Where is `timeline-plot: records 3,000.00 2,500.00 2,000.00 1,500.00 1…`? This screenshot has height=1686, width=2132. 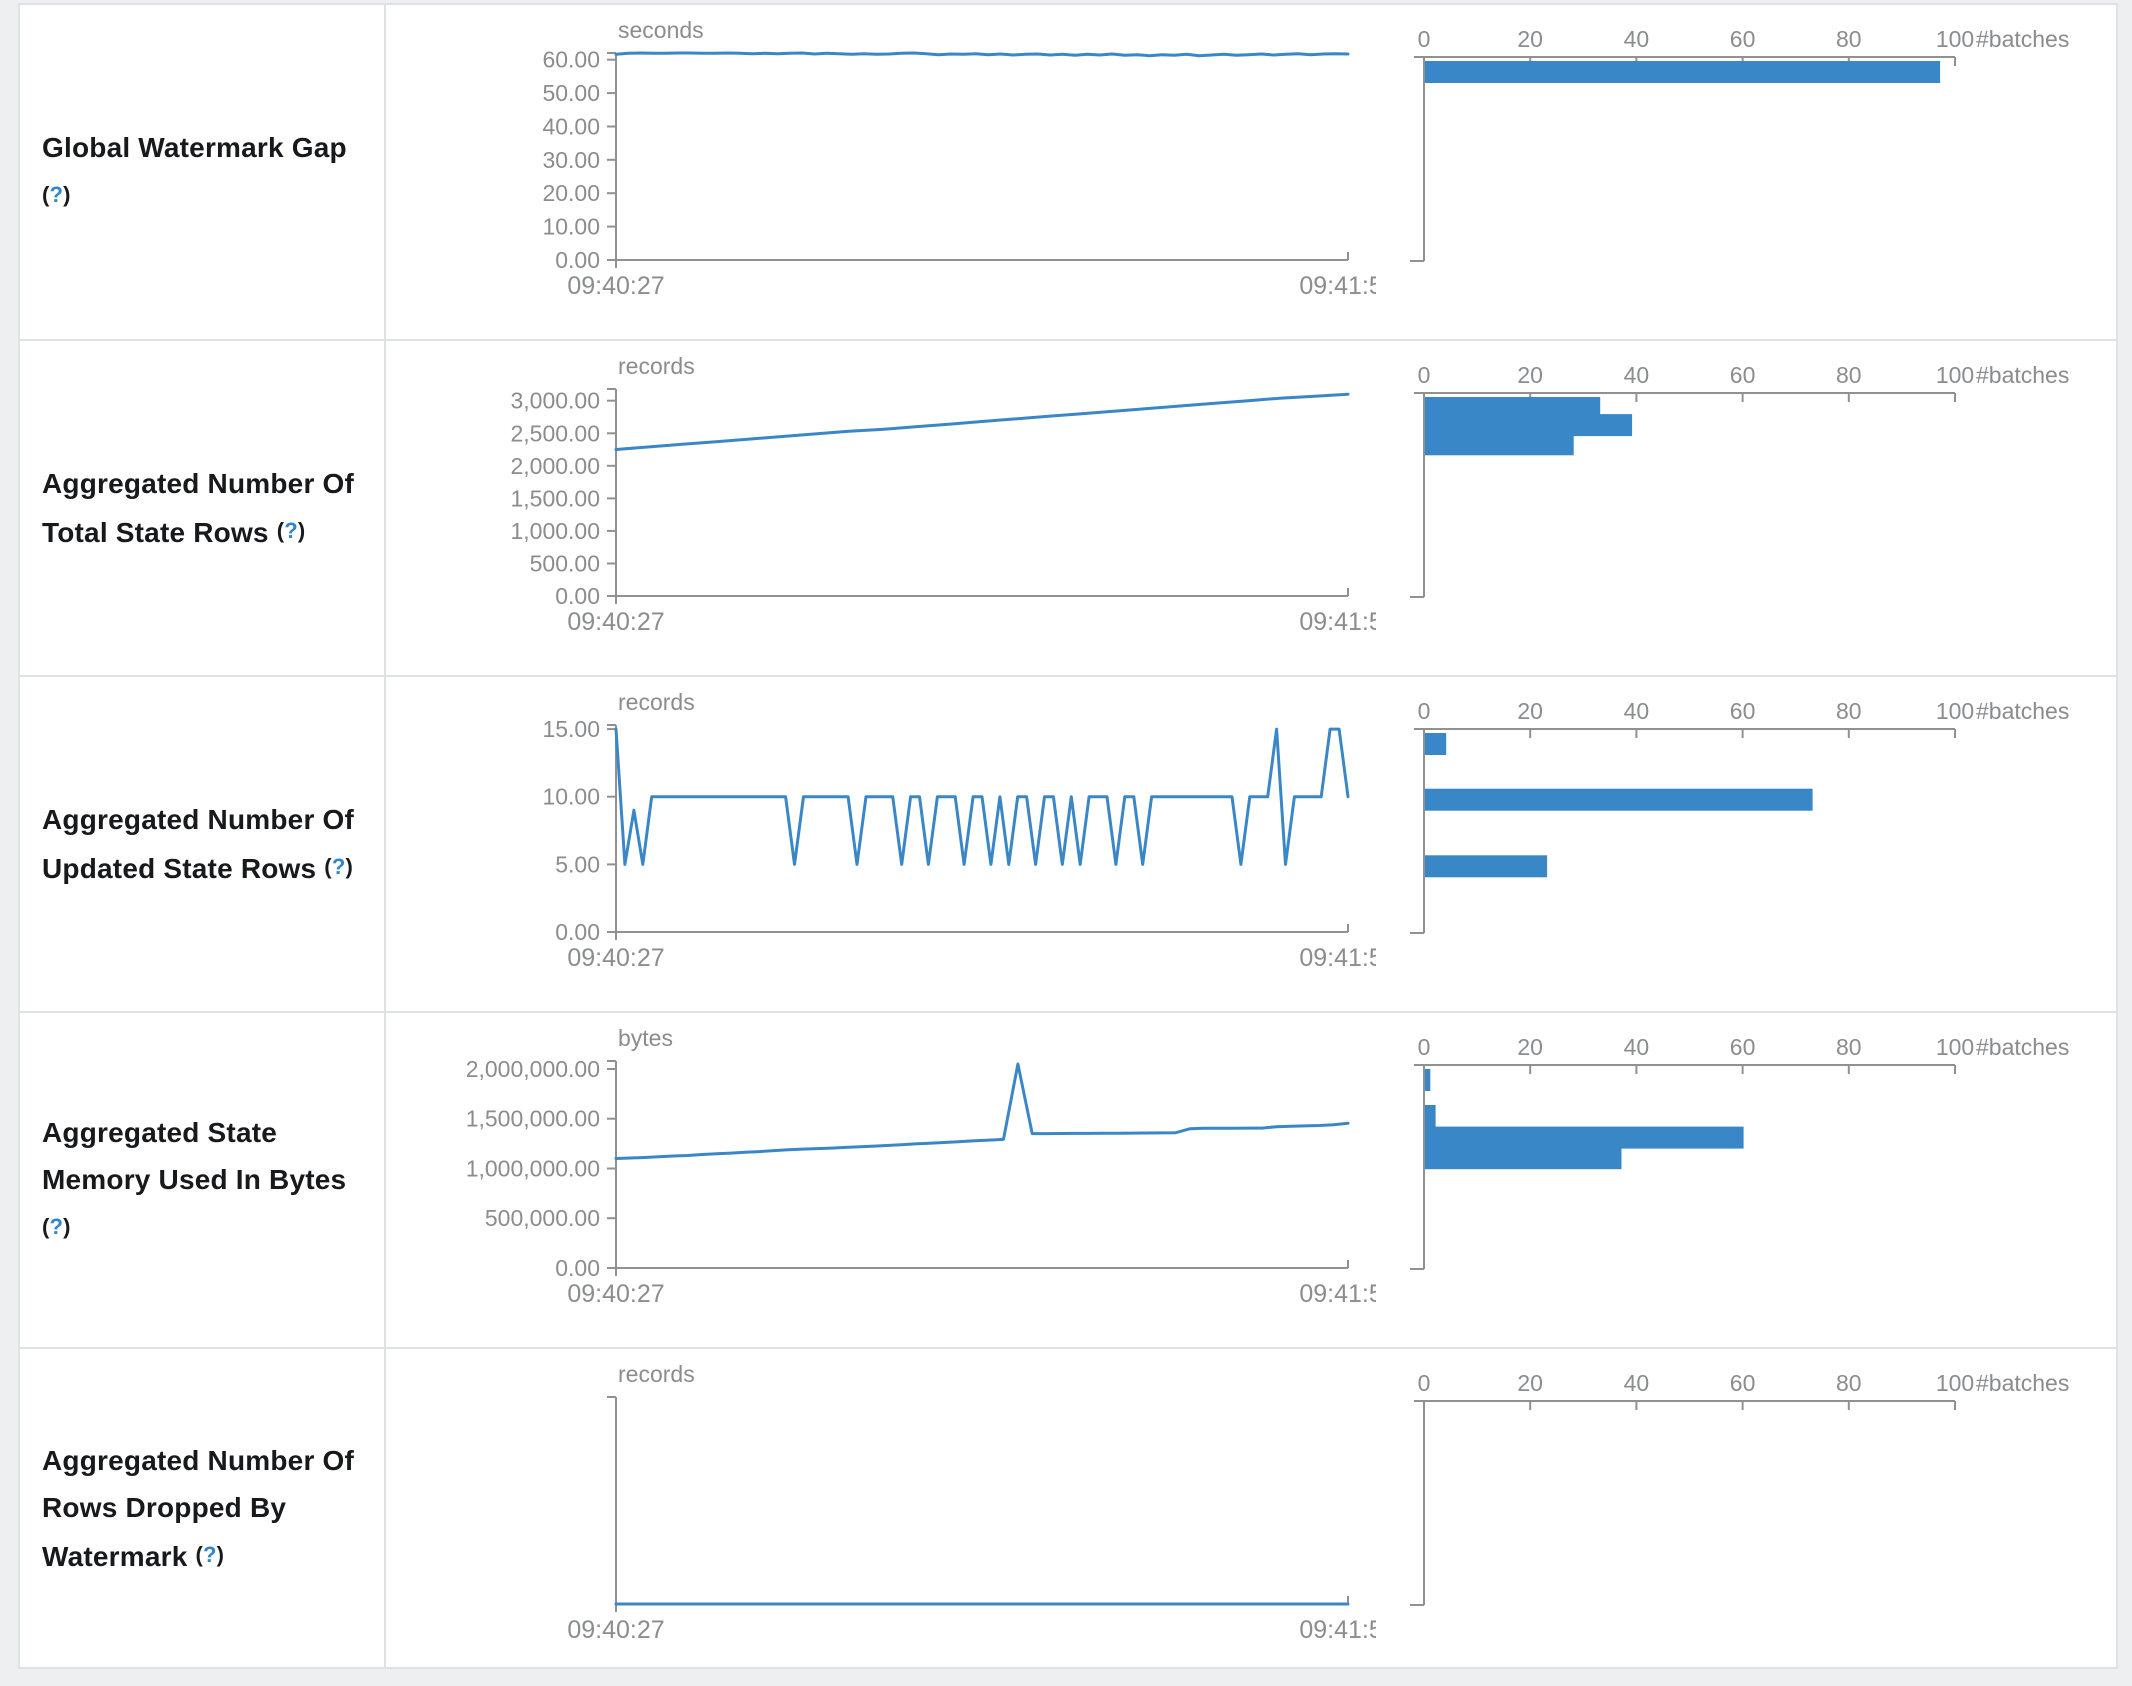 timeline-plot: records 3,000.00 2,500.00 2,000.00 1,500.00 1… is located at coordinates (943, 494).